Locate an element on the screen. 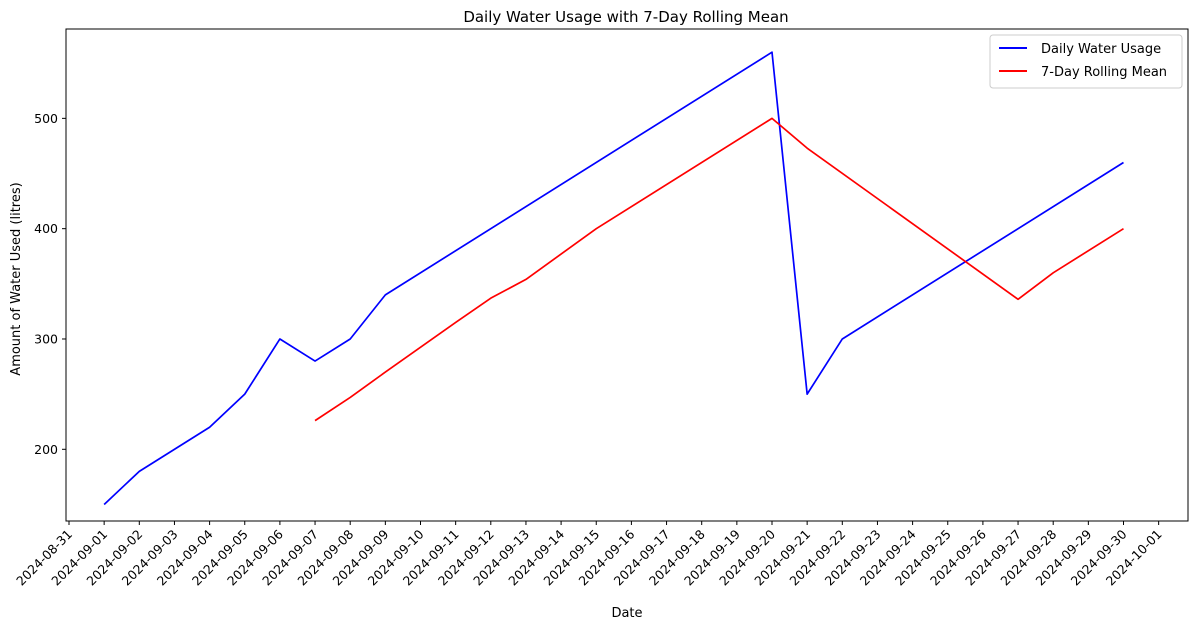  y-axis-ticks: 200 300 400 500 is located at coordinates (50, 284).